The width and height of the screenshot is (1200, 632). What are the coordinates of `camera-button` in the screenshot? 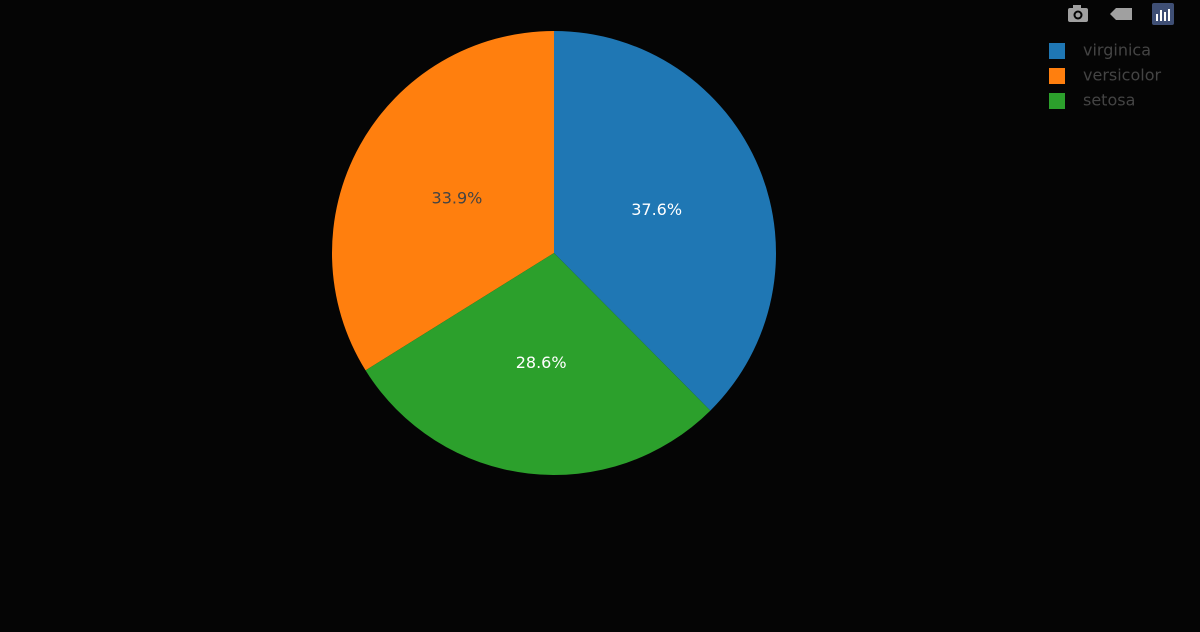 It's located at (1078, 13).